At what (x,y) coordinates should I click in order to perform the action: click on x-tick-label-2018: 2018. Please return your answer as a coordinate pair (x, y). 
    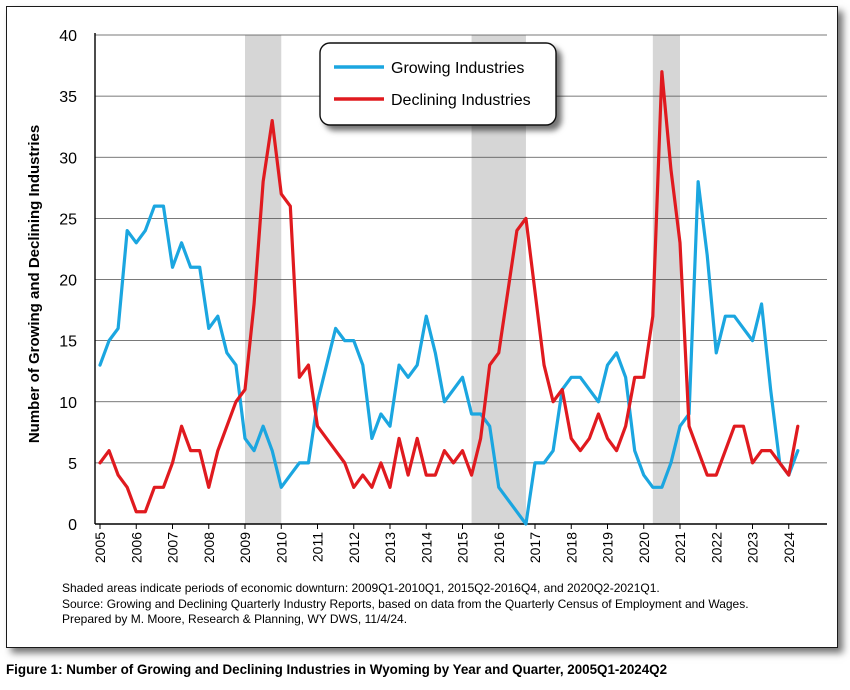
    Looking at the image, I should click on (571, 547).